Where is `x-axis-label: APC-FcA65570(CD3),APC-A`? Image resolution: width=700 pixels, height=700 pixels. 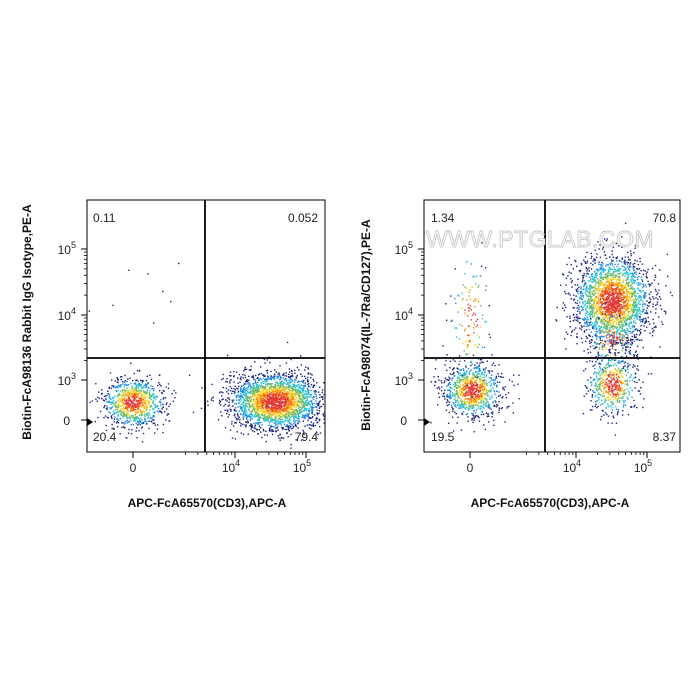 x-axis-label: APC-FcA65570(CD3),APC-A is located at coordinates (207, 503).